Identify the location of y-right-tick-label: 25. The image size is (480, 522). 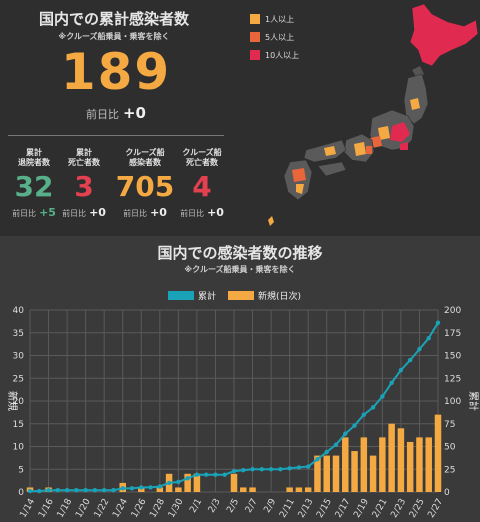
(449, 470).